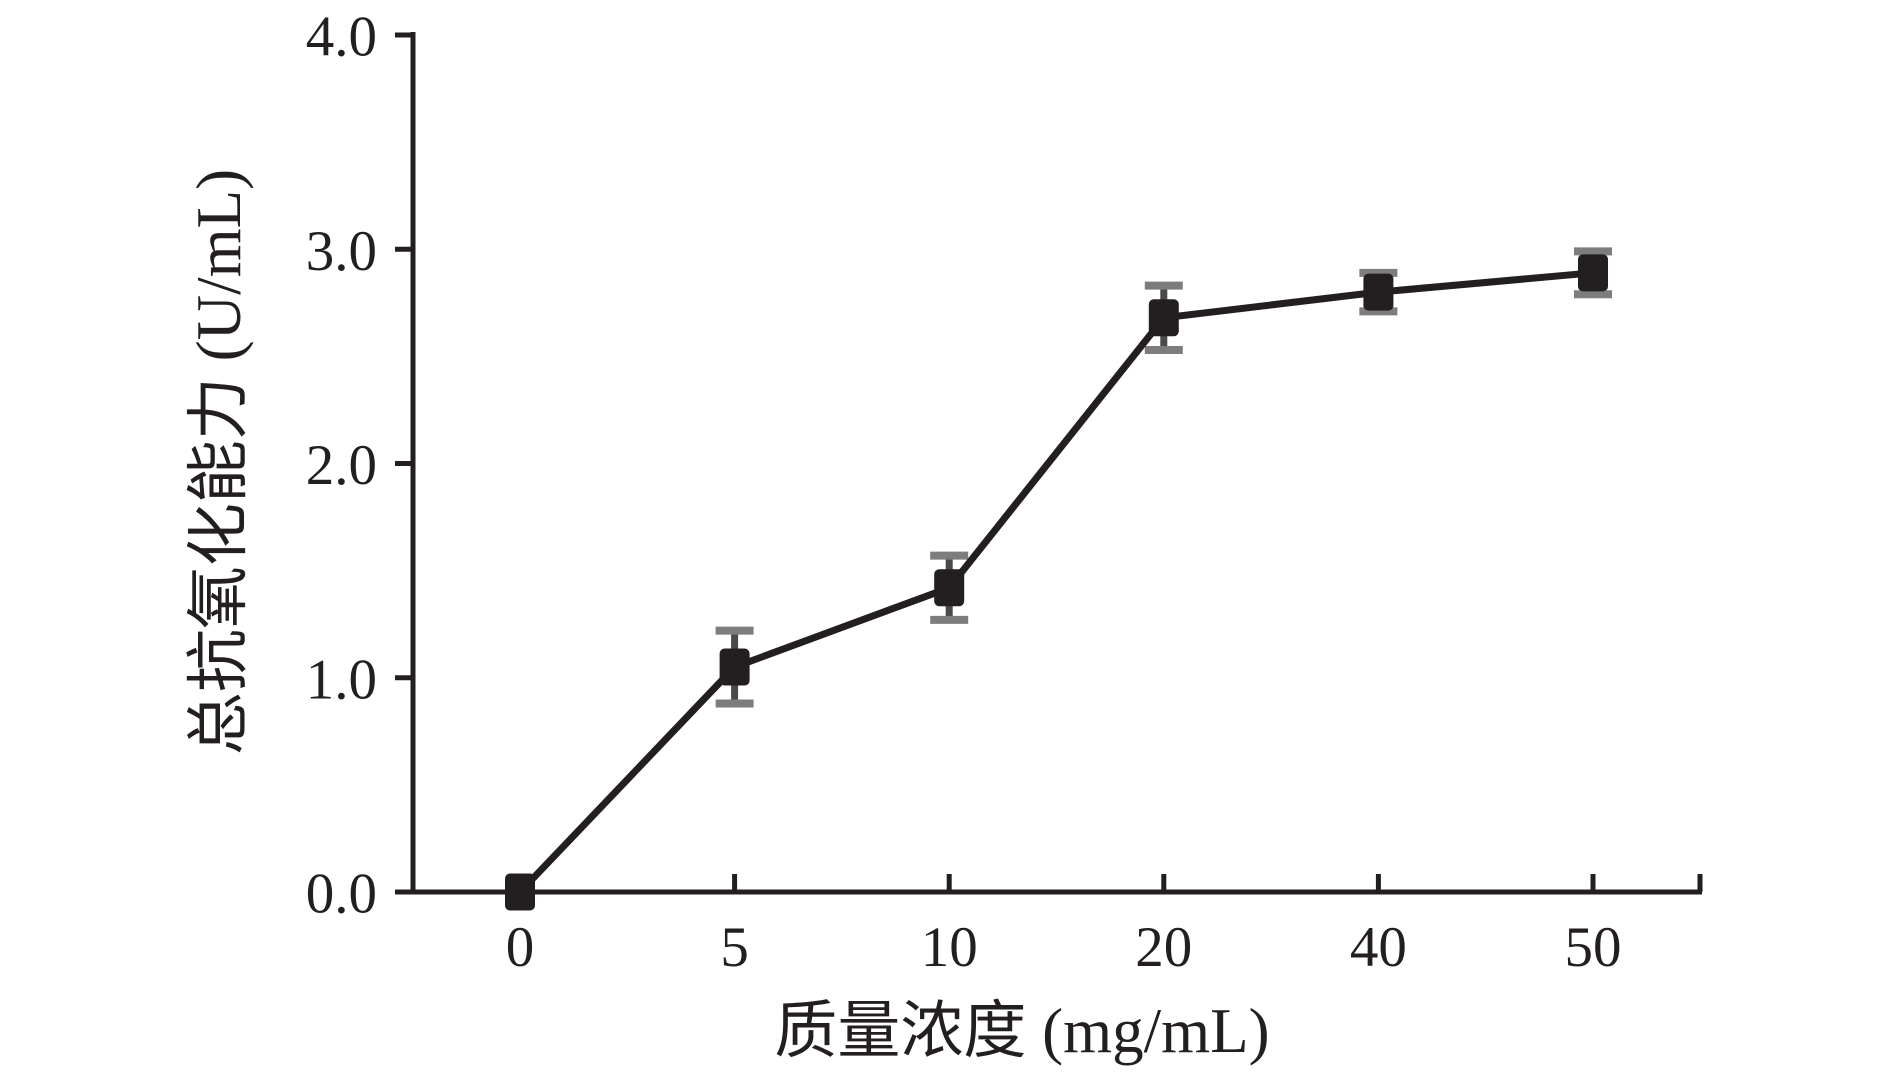 The height and width of the screenshot is (1078, 1890). What do you see at coordinates (341, 251) in the screenshot?
I see `y-tick-label: 3.0` at bounding box center [341, 251].